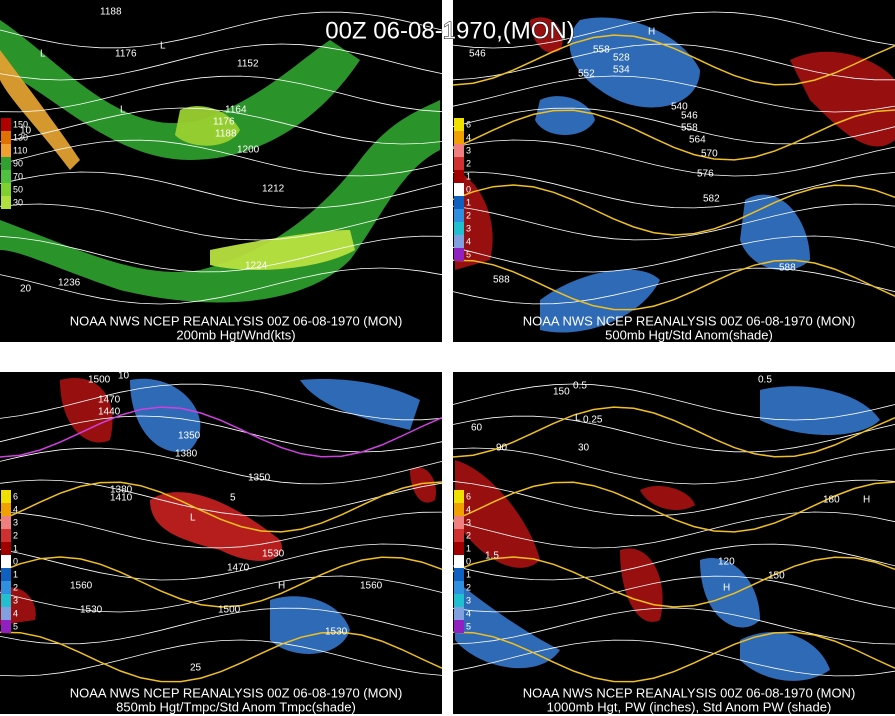  Describe the element at coordinates (468, 189) in the screenshot. I see `colorbar-label: 0` at that location.